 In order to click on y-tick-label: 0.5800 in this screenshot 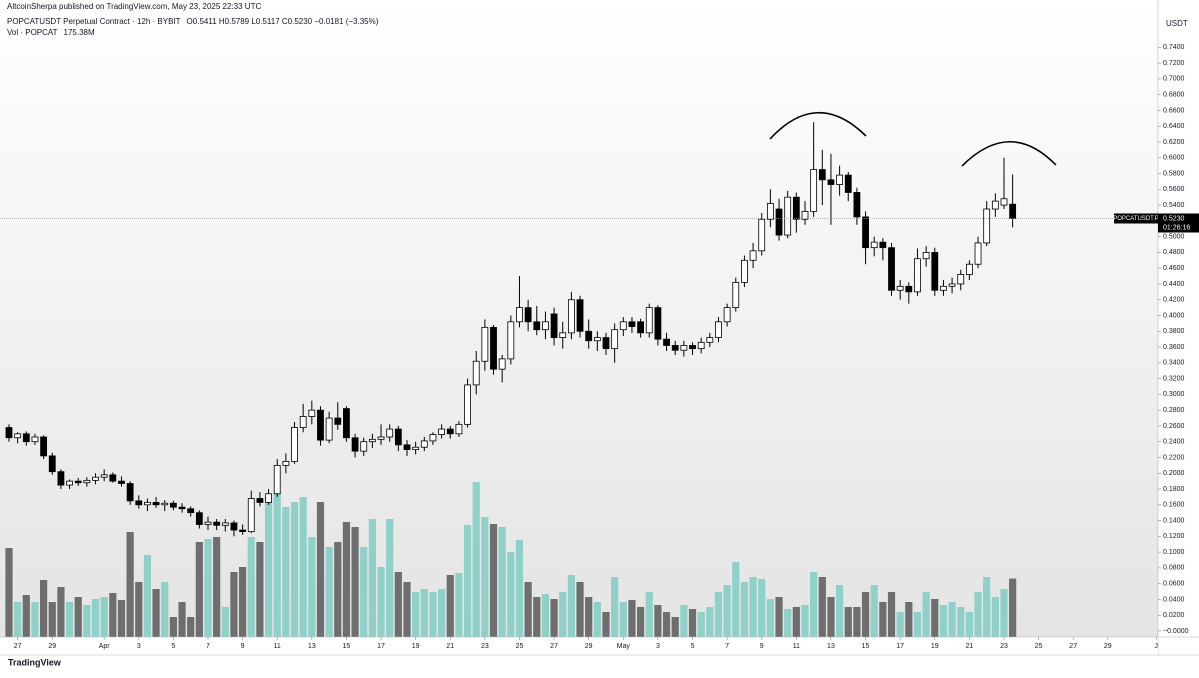, I will do `click(1174, 173)`.